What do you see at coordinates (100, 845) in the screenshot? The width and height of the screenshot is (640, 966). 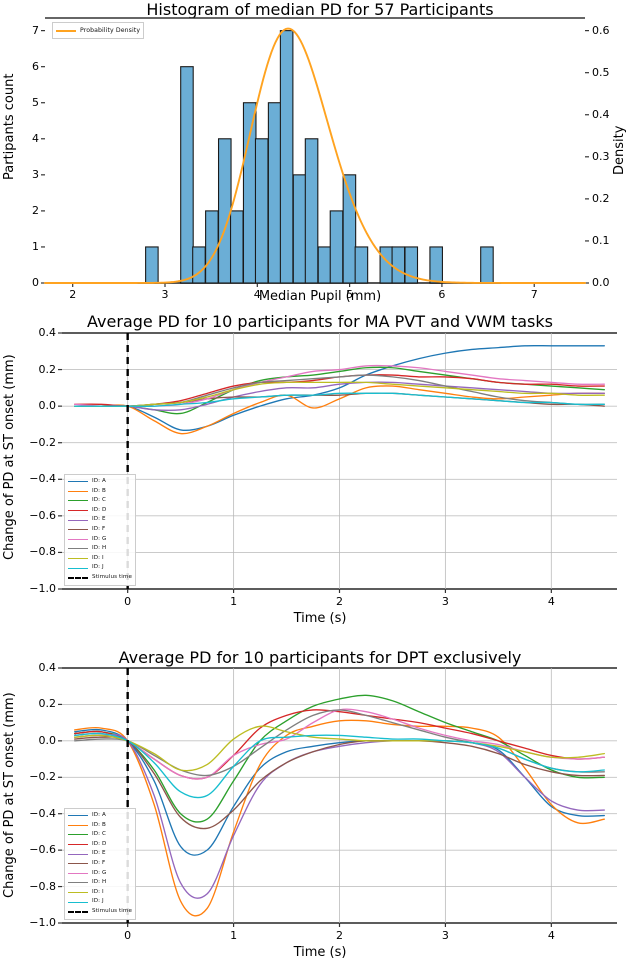 I see `dpt-legend-item: ID: D` at bounding box center [100, 845].